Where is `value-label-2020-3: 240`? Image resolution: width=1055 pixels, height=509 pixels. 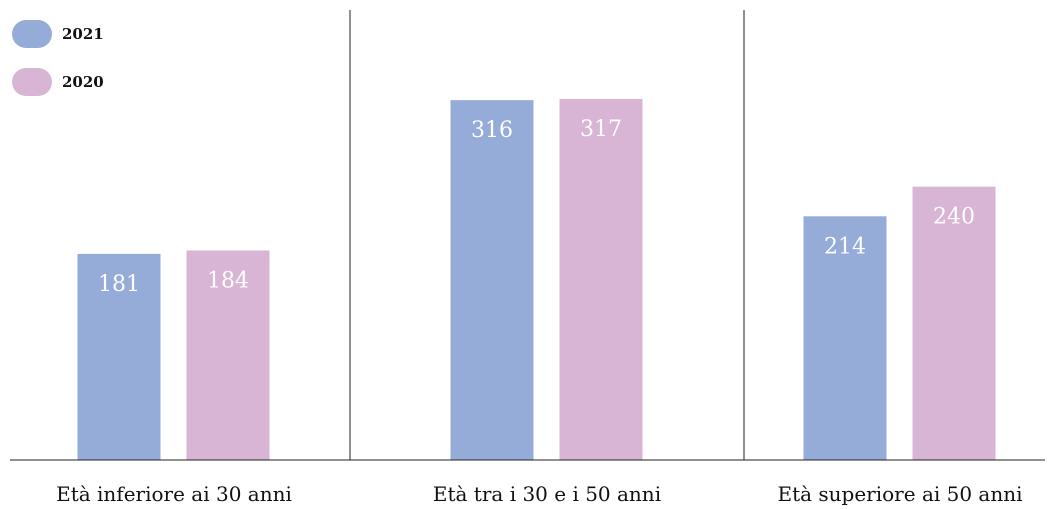
value-label-2020-3: 240 is located at coordinates (954, 217).